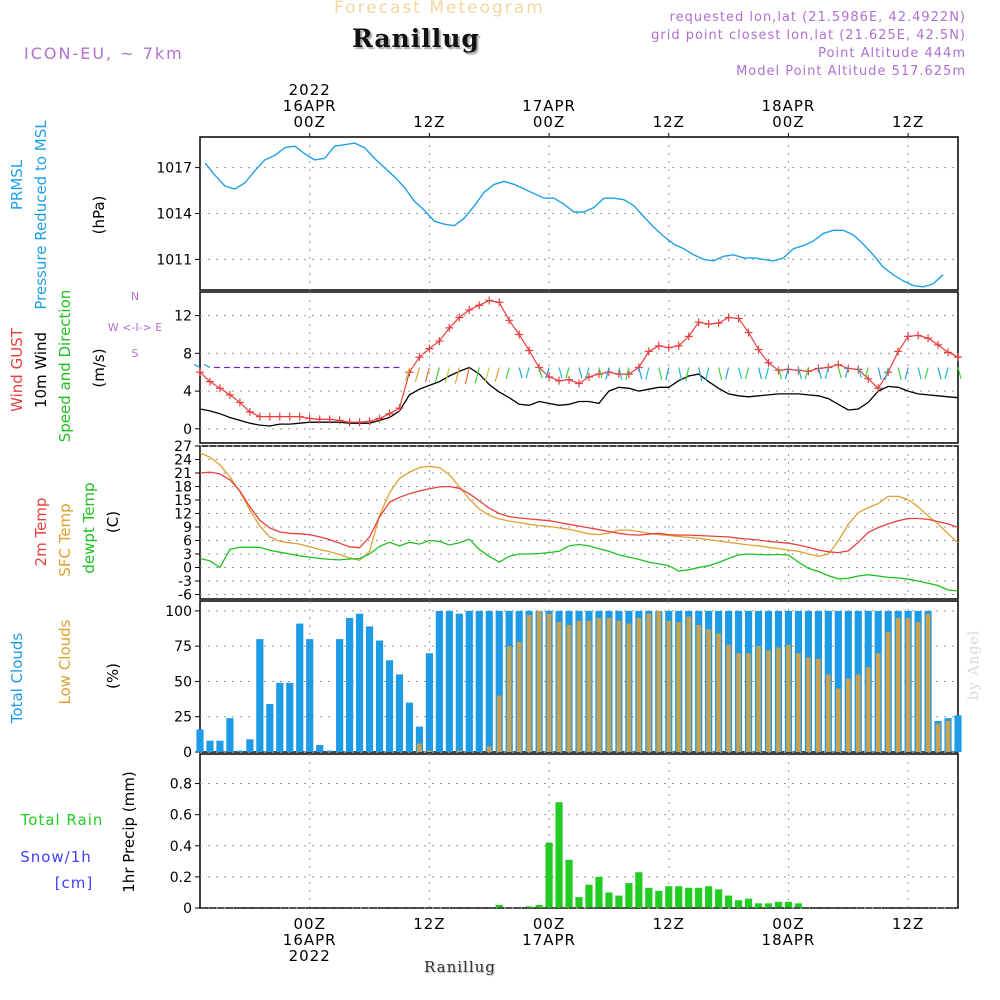  I want to click on dewpt-line, so click(579, 565).